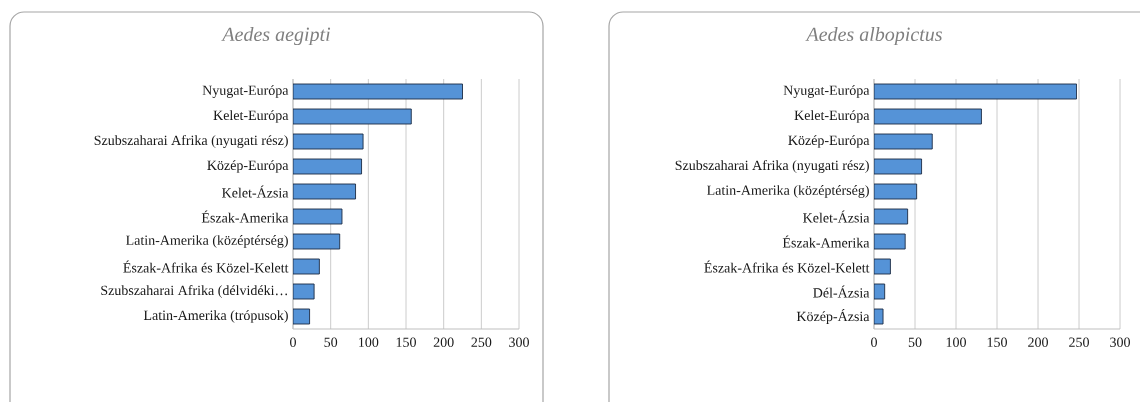  Describe the element at coordinates (841, 291) in the screenshot. I see `y-tick-label: Dél-Ázsia` at that location.